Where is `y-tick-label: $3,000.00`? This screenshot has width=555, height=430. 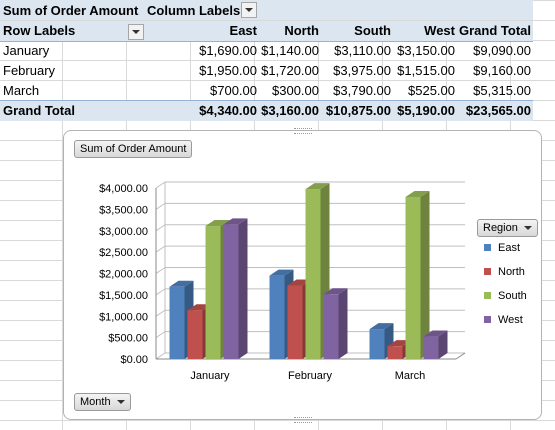 y-tick-label: $3,000.00 is located at coordinates (123, 232).